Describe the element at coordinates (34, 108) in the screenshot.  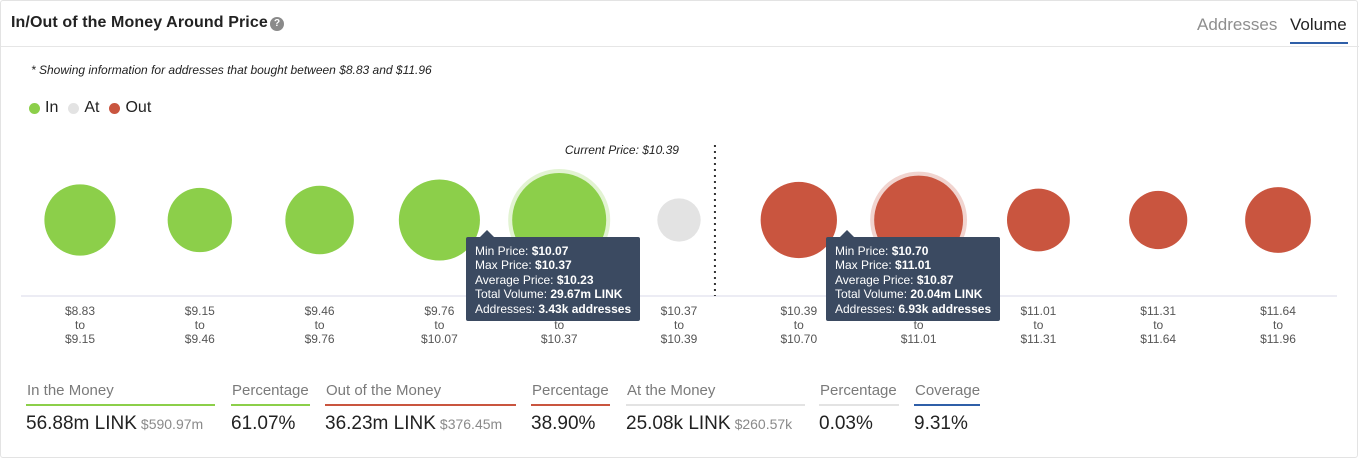
I see `legend-dot-in` at that location.